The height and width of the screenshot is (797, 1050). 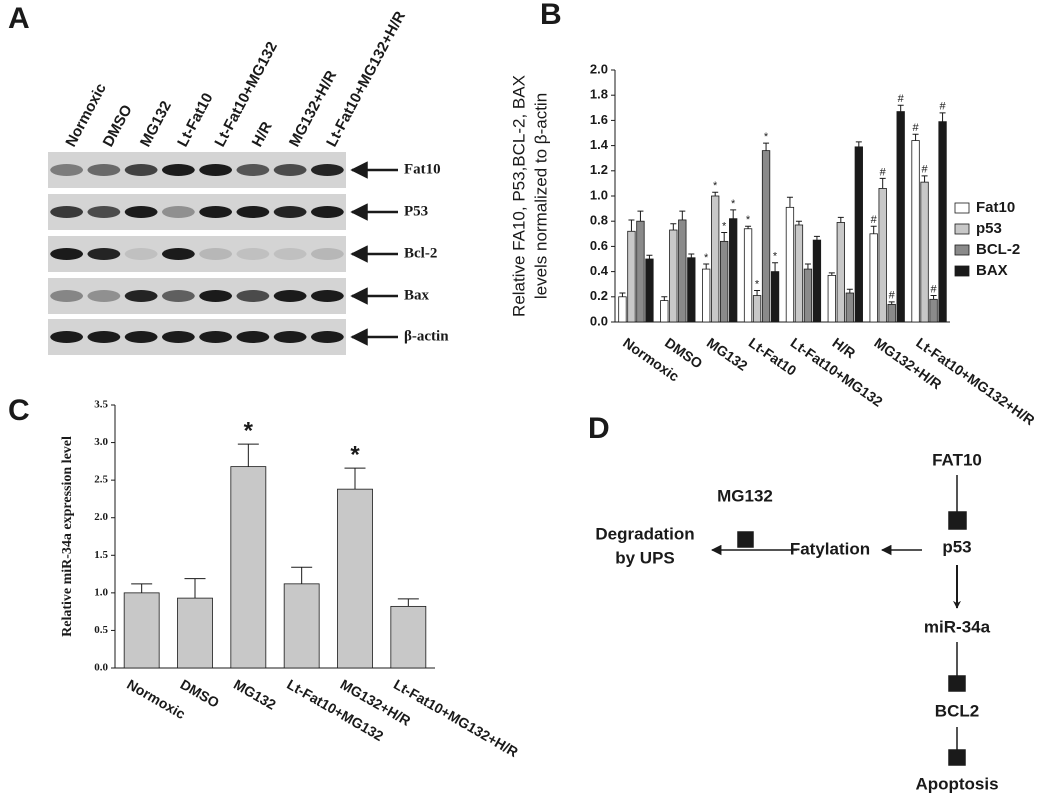 I want to click on y-tick-label: 1.2, so click(x=599, y=169).